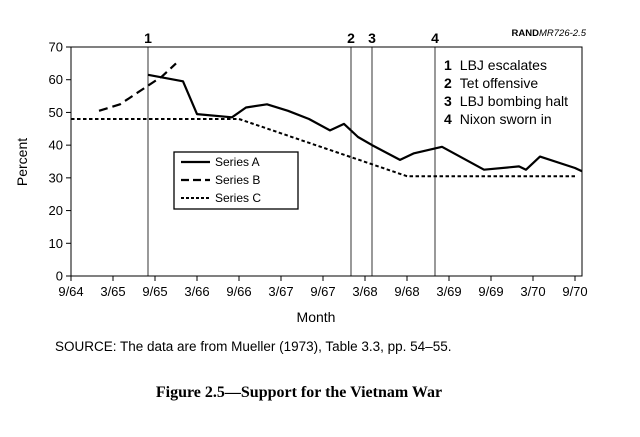 This screenshot has width=640, height=437. I want to click on series-legend: Series A Series B Series C, so click(236, 180).